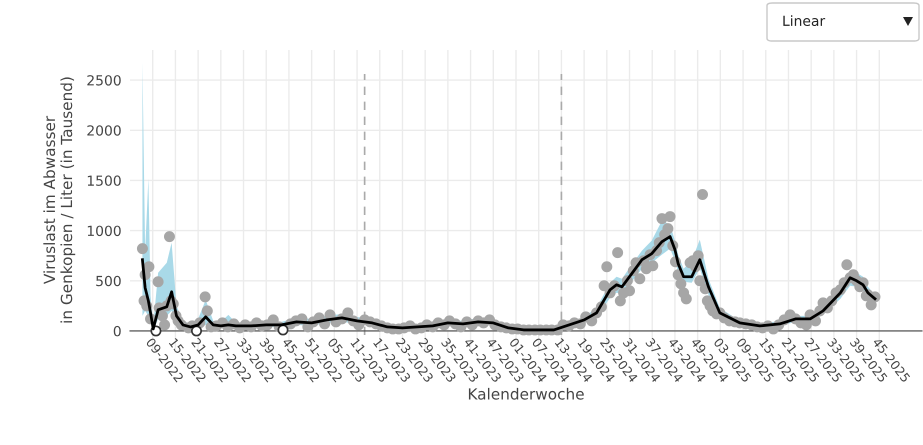  Describe the element at coordinates (104, 80) in the screenshot. I see `y-tick-label: 2500` at that location.